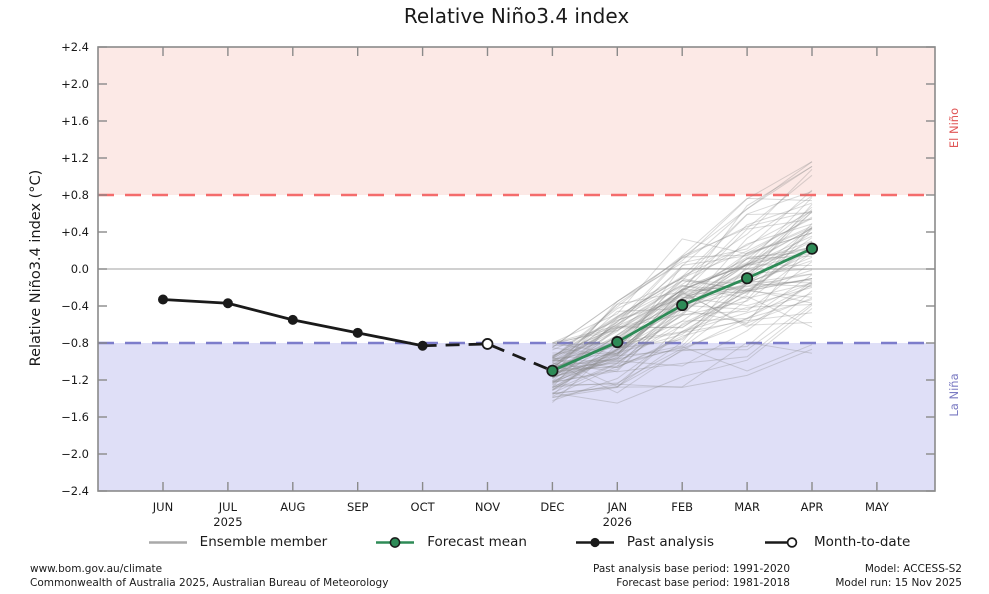  I want to click on y-tick-label: +1.2, so click(75, 158).